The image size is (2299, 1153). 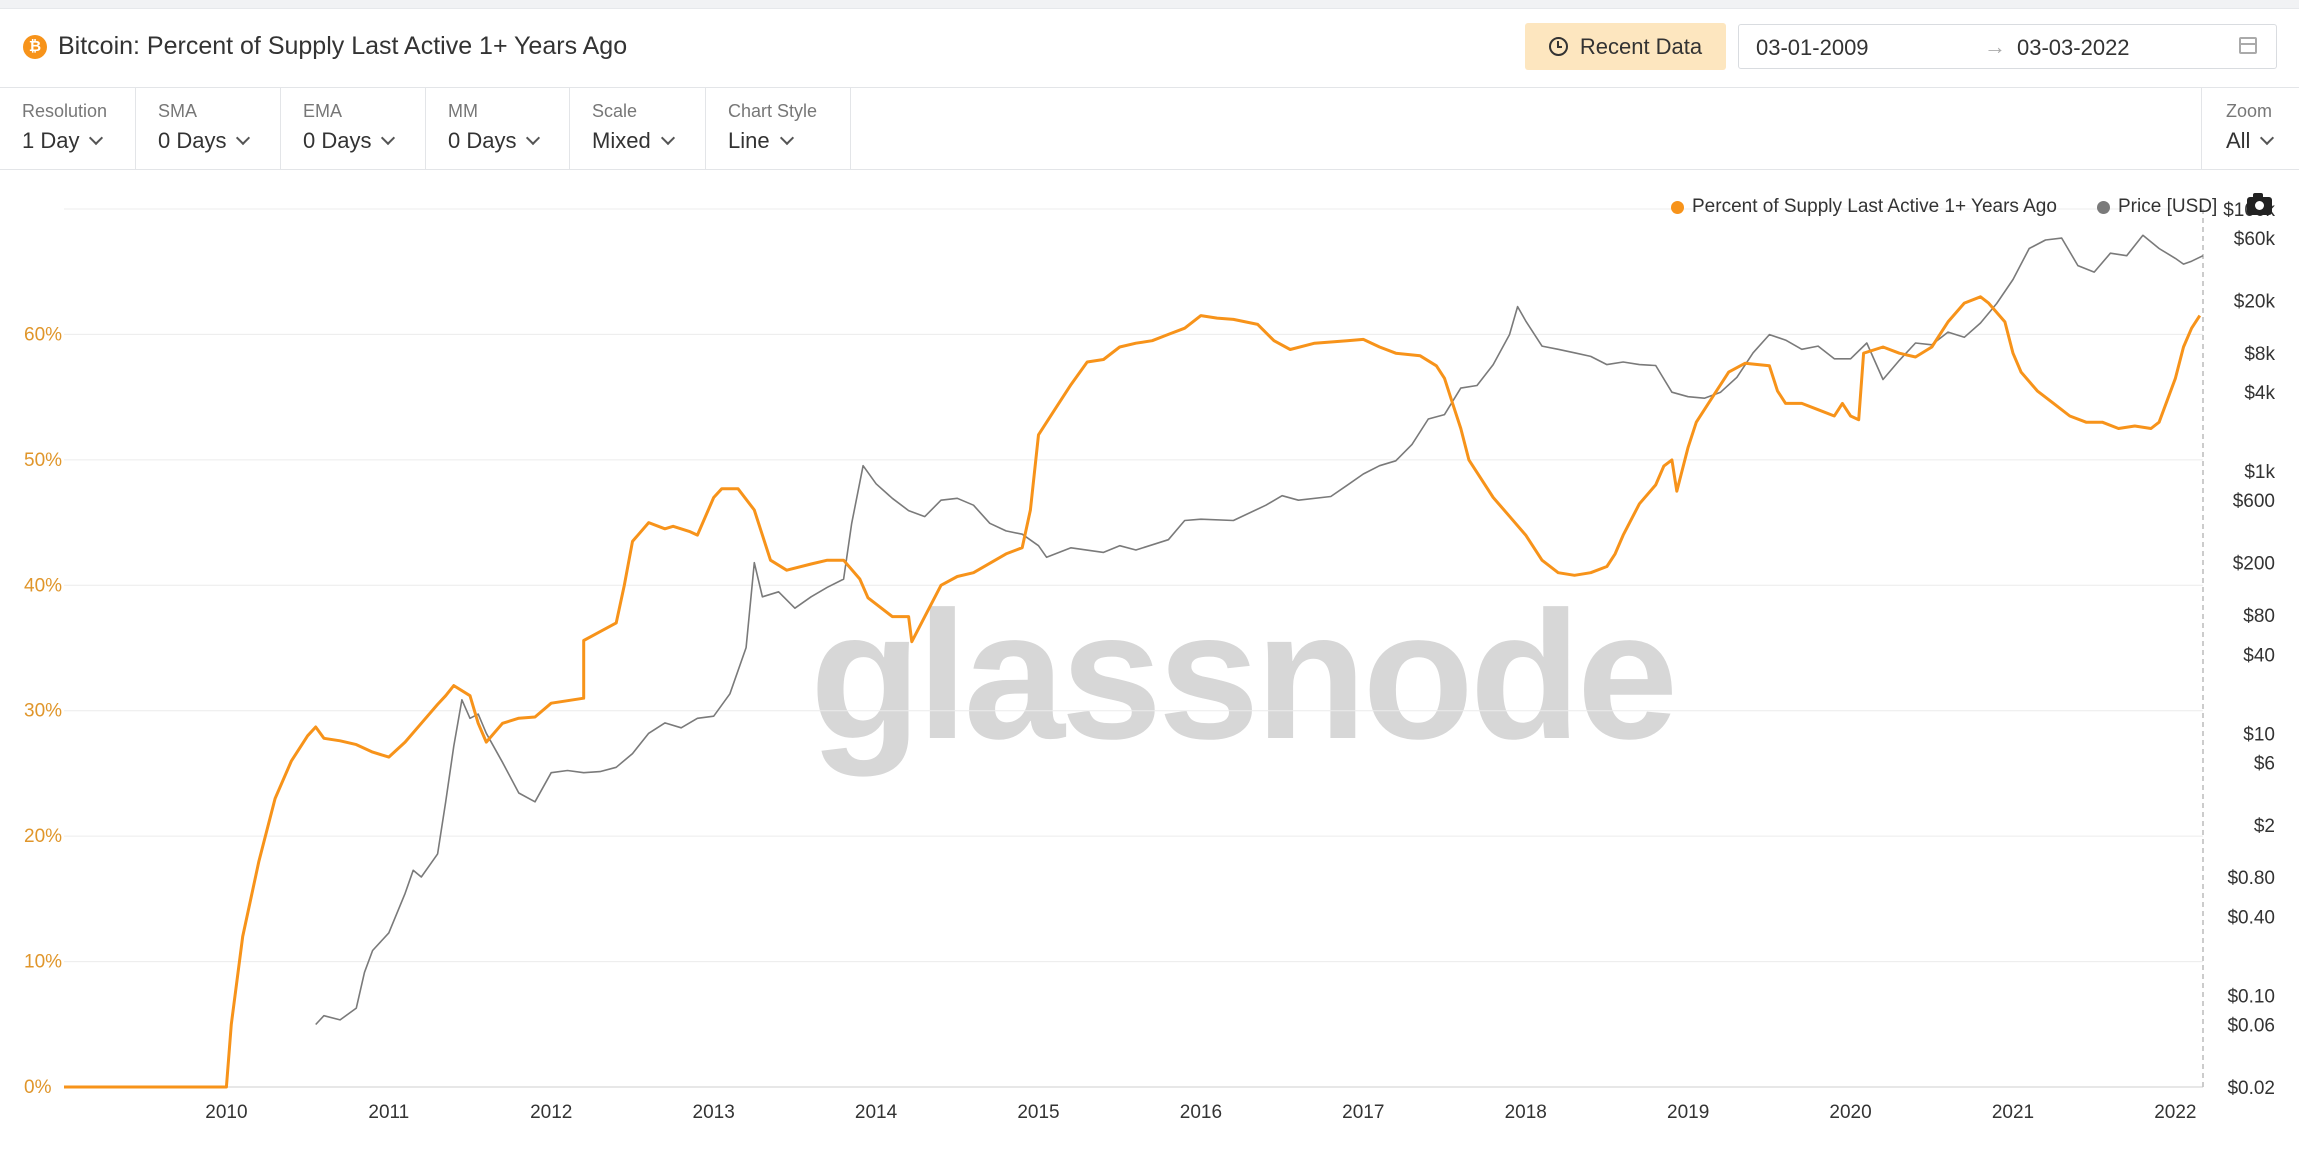 What do you see at coordinates (2264, 826) in the screenshot?
I see `y-right-tick-label: $2` at bounding box center [2264, 826].